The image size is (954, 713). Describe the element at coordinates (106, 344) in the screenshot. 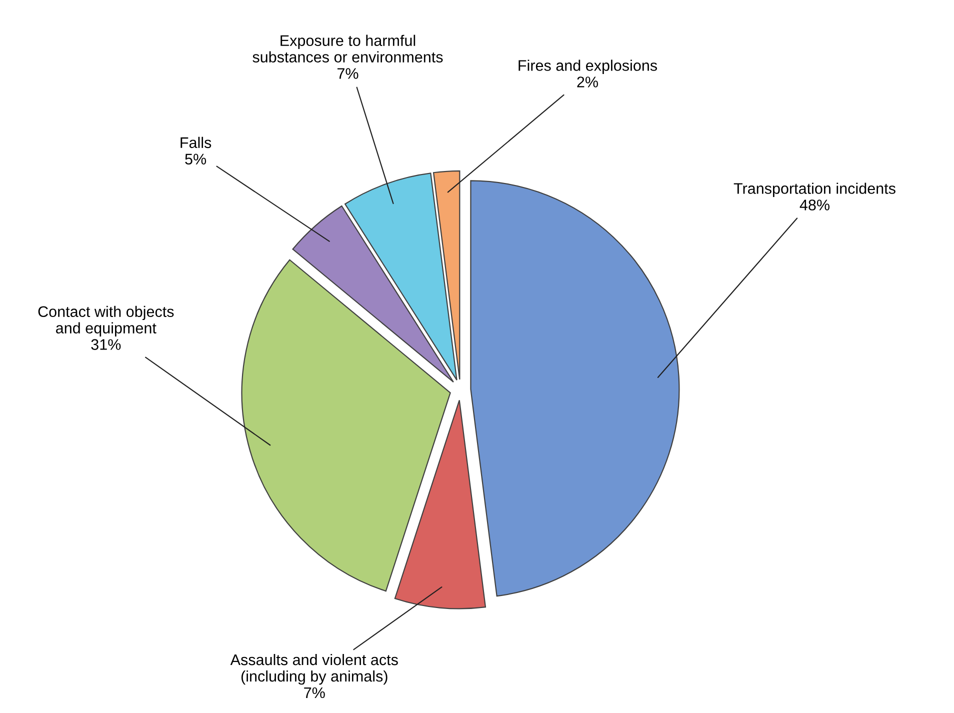

I see `data-label: 31%` at that location.